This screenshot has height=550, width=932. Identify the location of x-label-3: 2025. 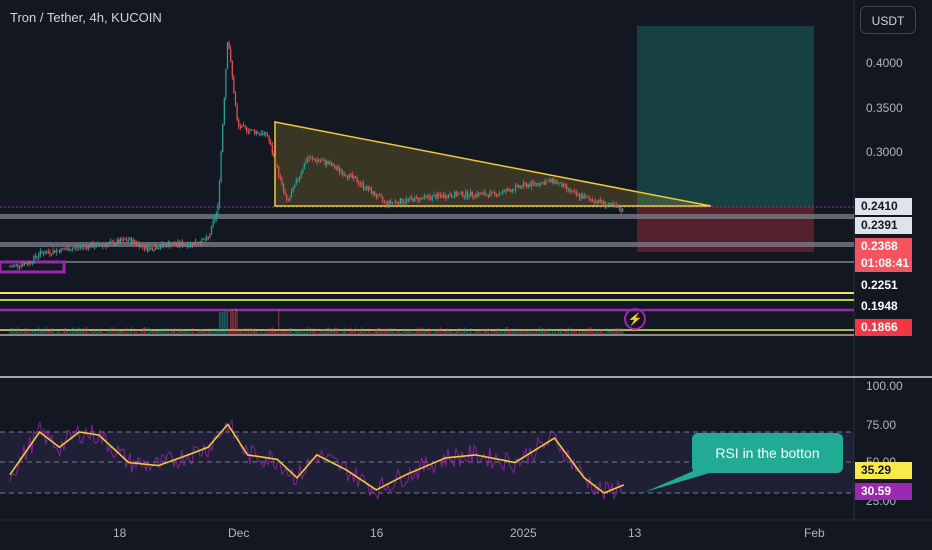
(523, 533).